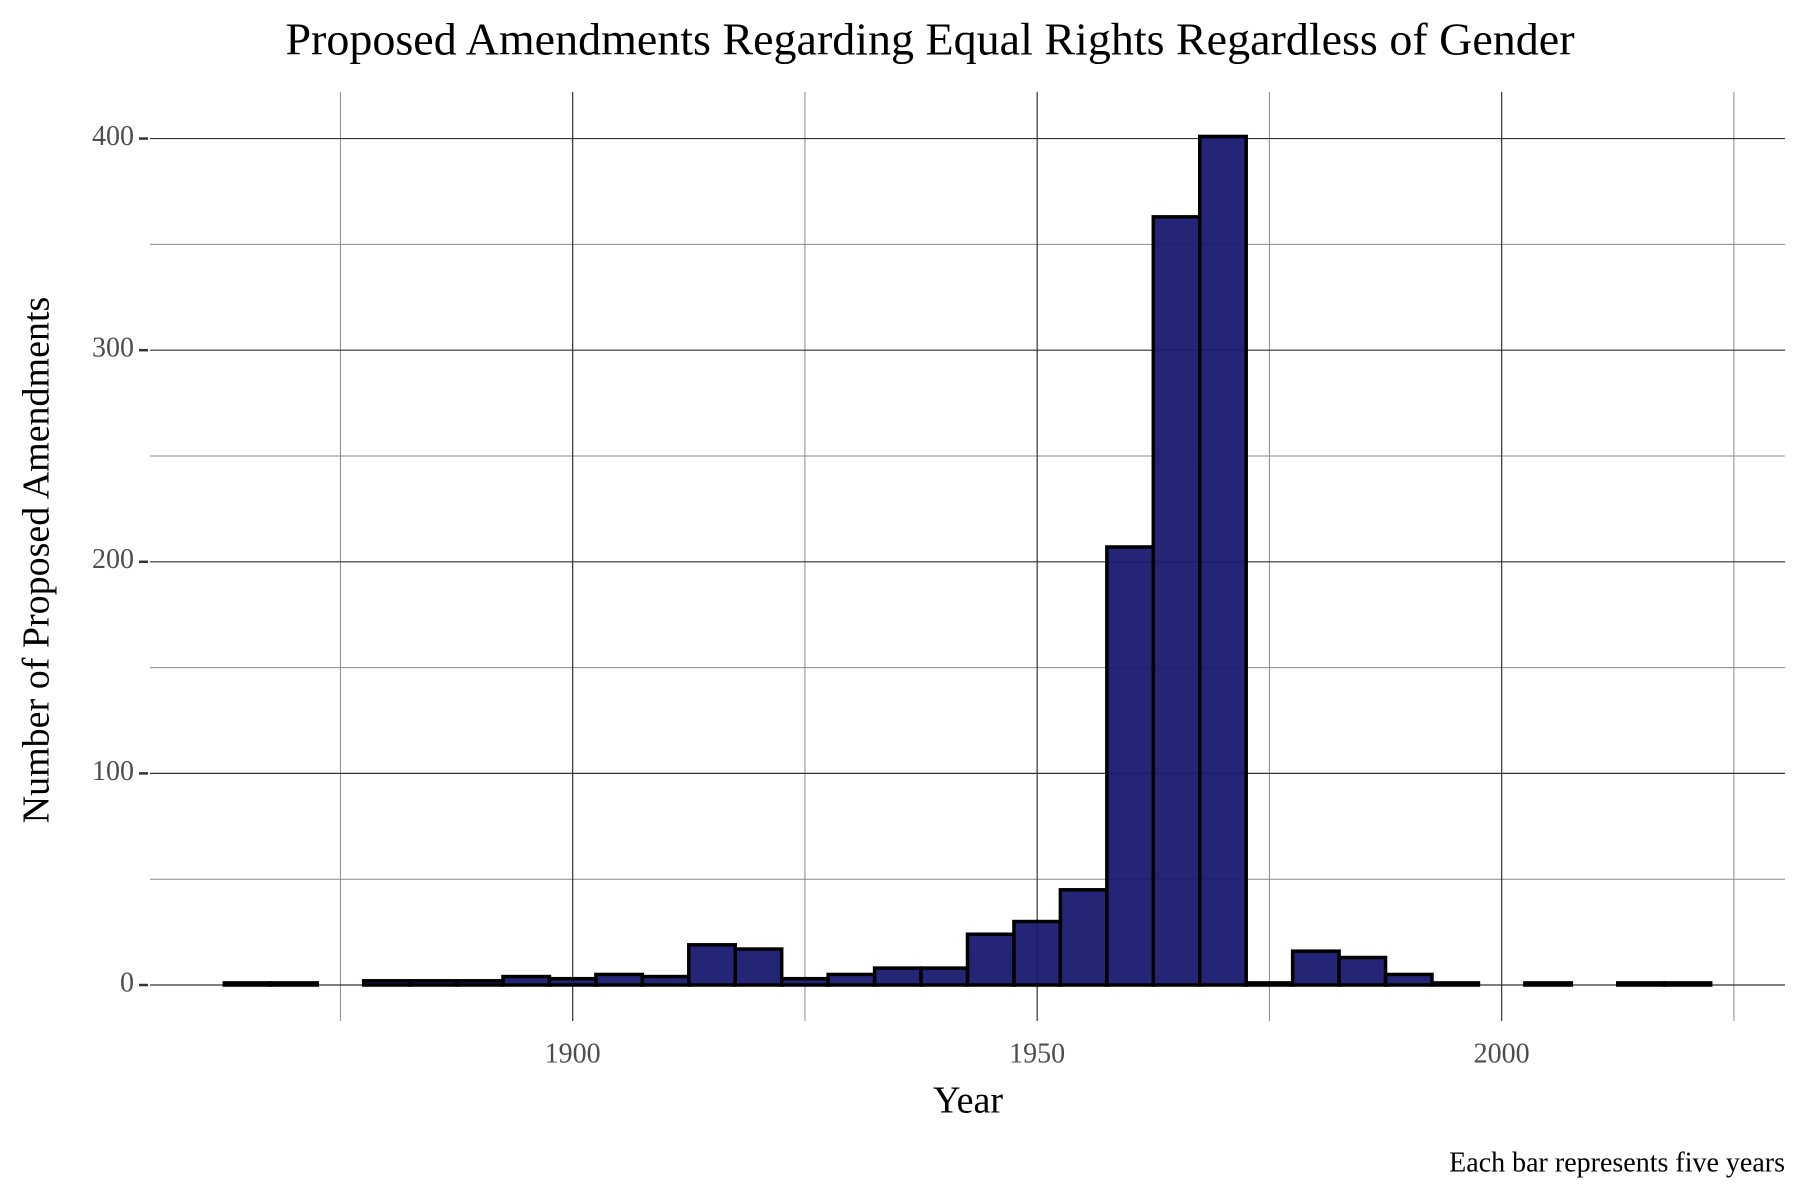 The image size is (1800, 1200). What do you see at coordinates (113, 348) in the screenshot?
I see `y-tick-label: 300` at bounding box center [113, 348].